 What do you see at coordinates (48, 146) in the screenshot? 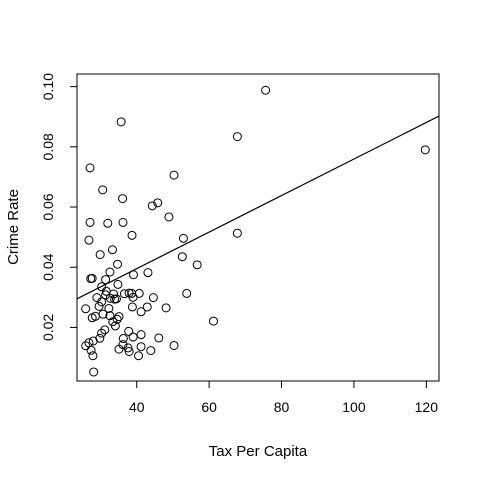
I see `y-tick-label: 0.08` at bounding box center [48, 146].